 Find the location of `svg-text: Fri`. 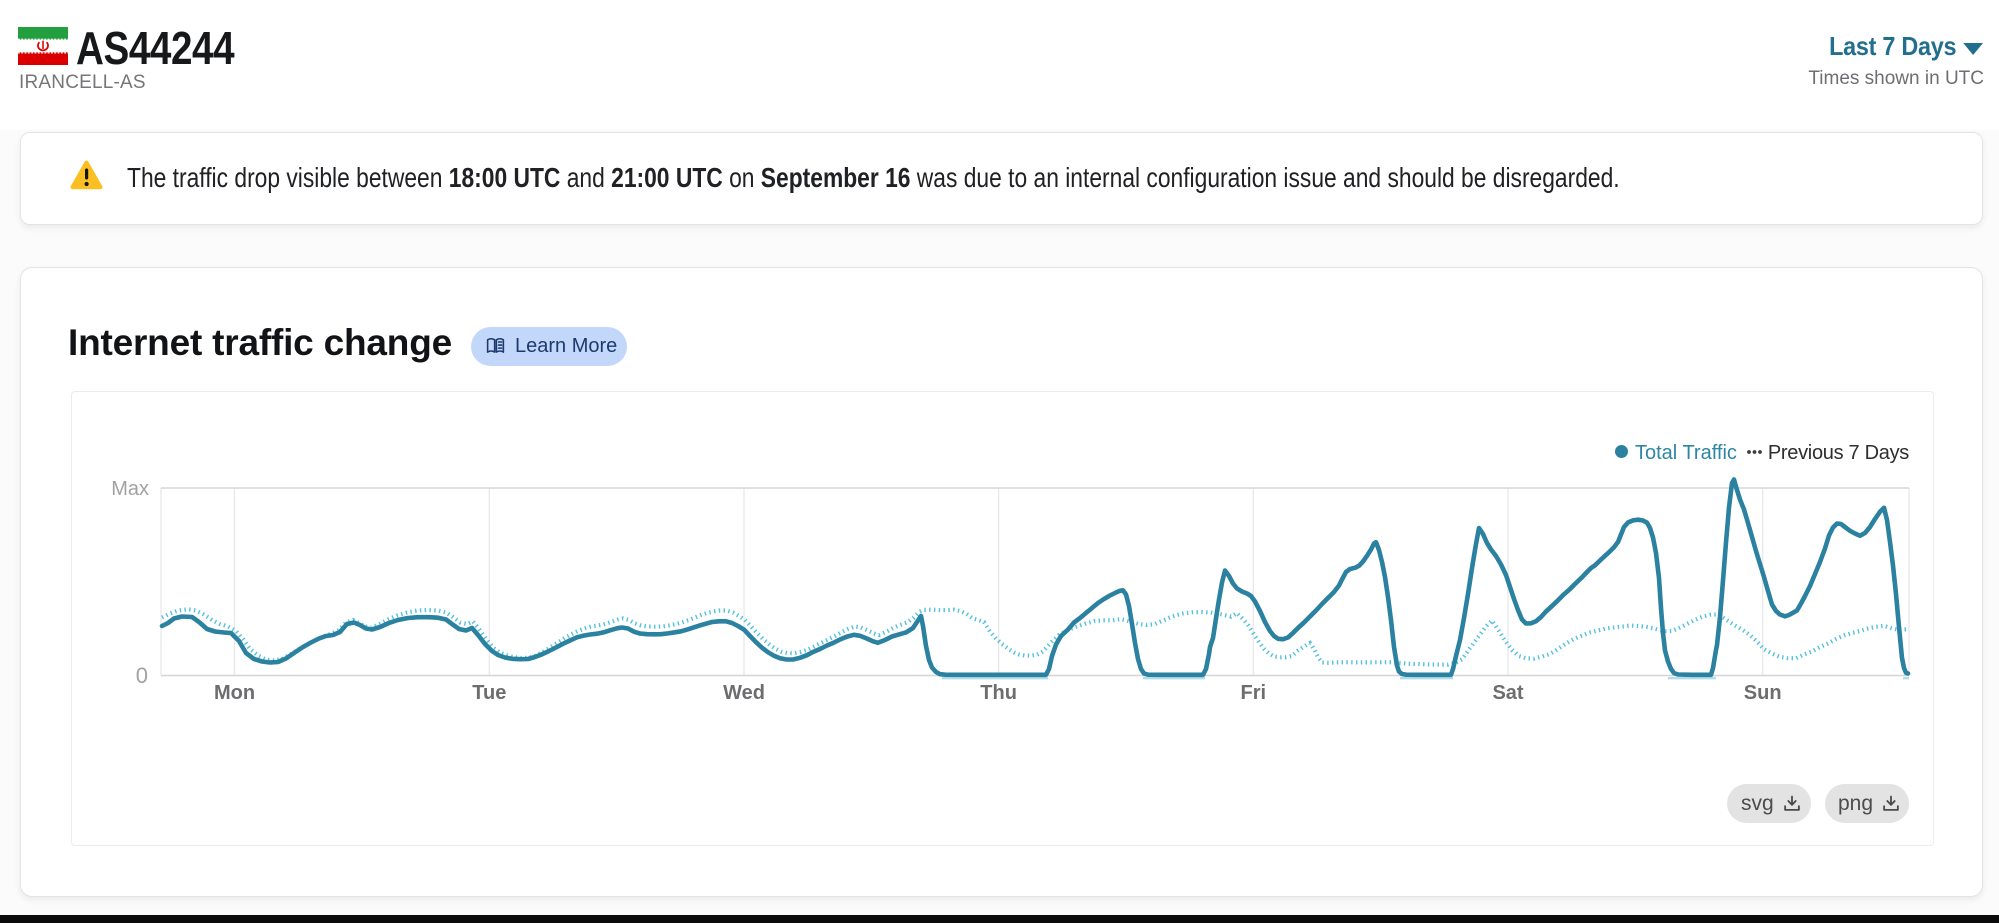

svg-text: Fri is located at coordinates (1254, 693).